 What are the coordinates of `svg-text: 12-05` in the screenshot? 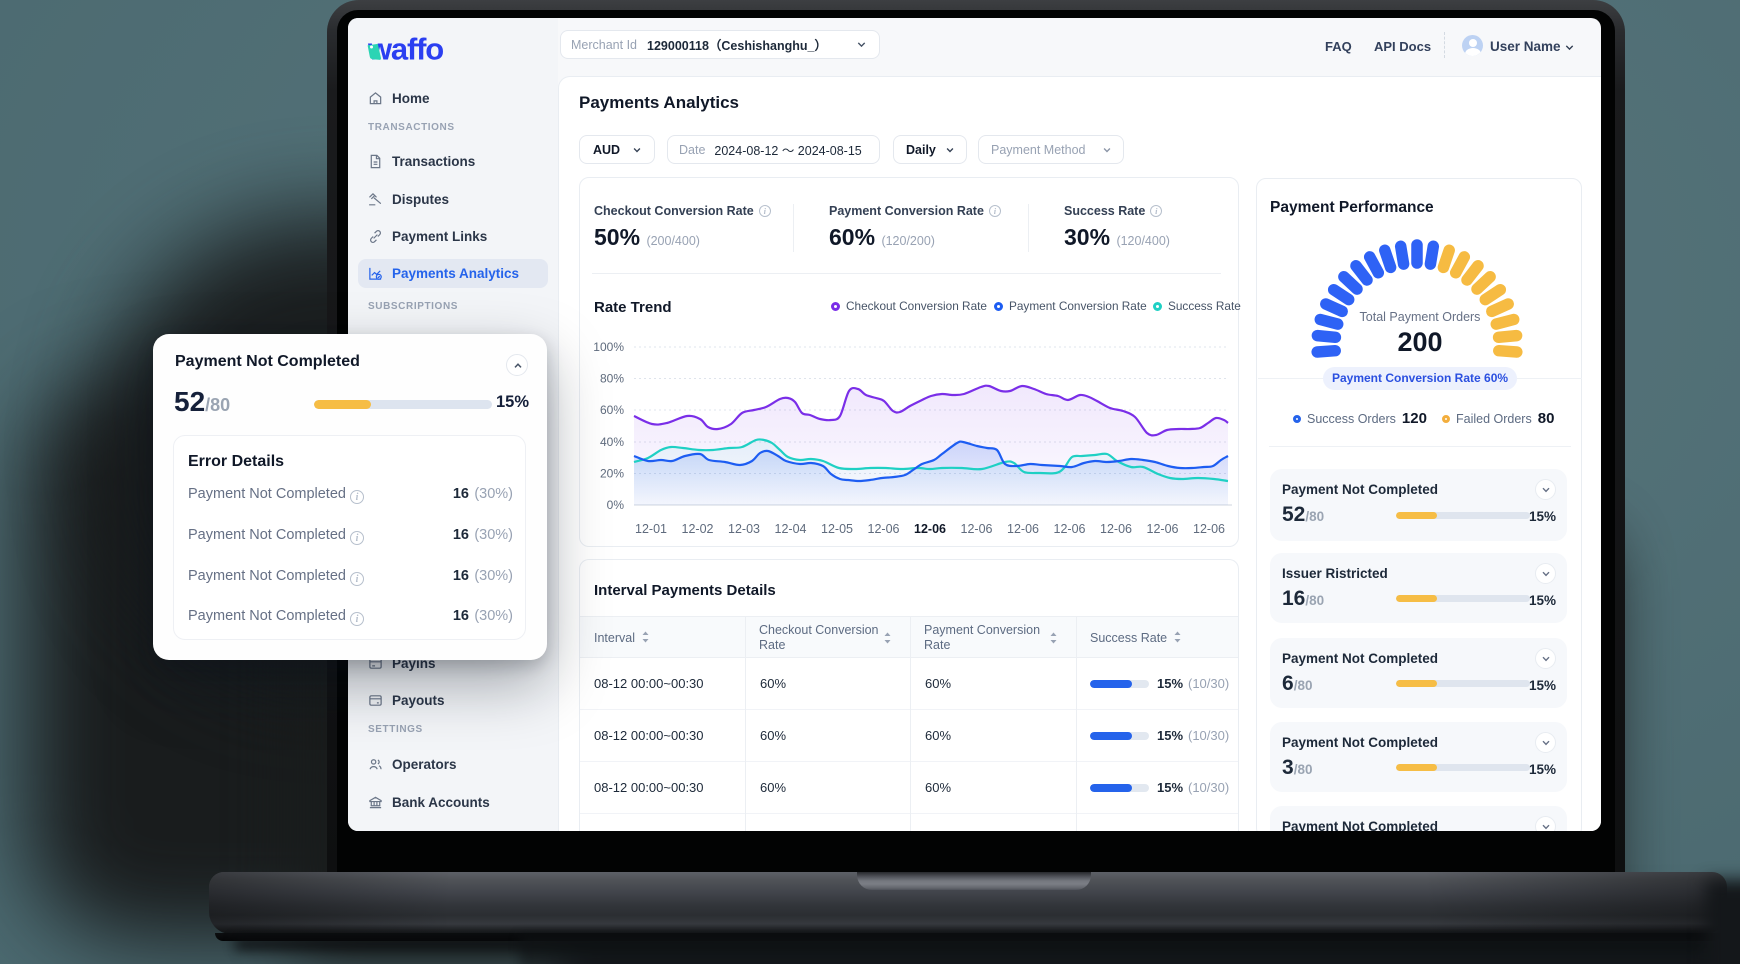 It's located at (837, 529).